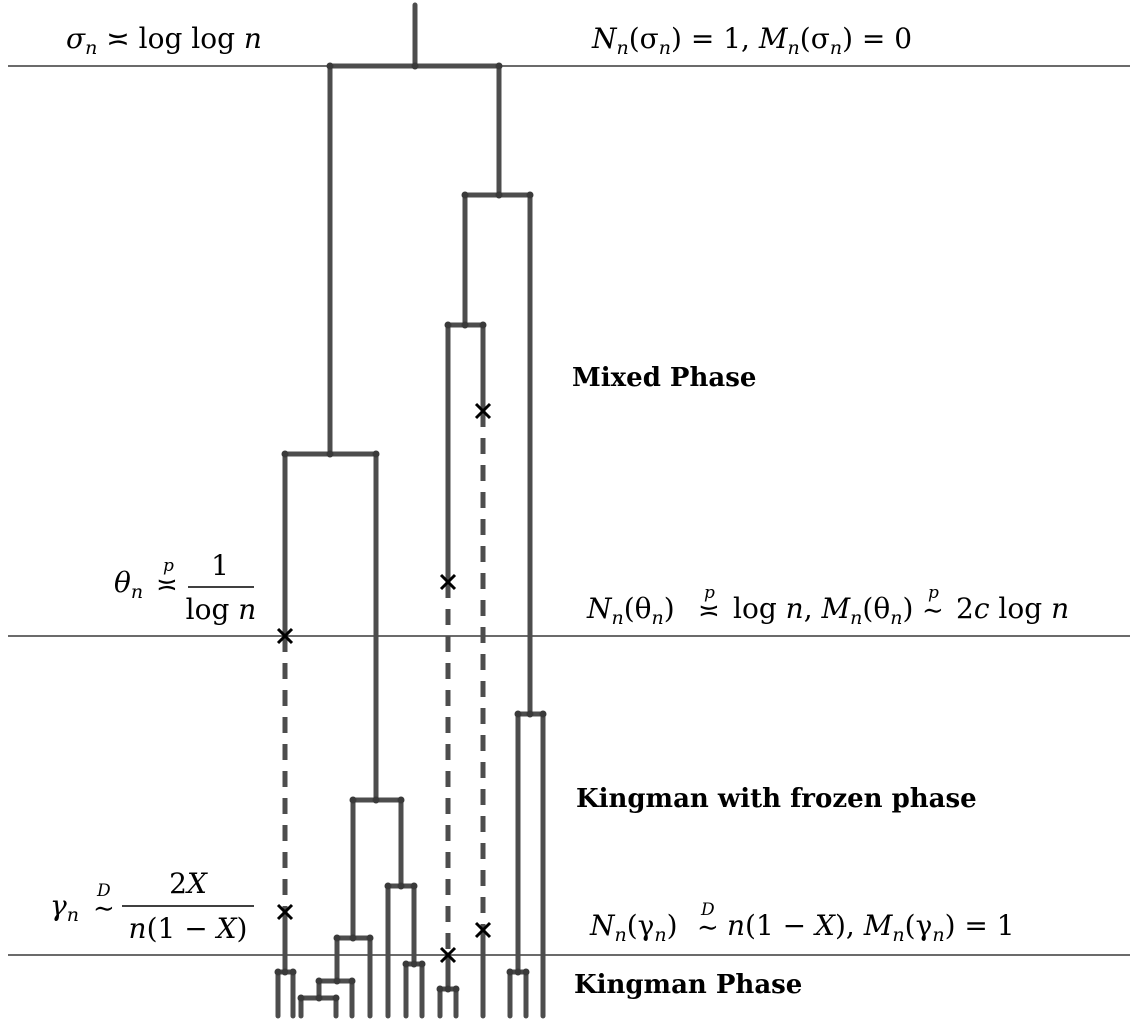  What do you see at coordinates (1012, 608) in the screenshot?
I see `svg-text: 2c log n` at bounding box center [1012, 608].